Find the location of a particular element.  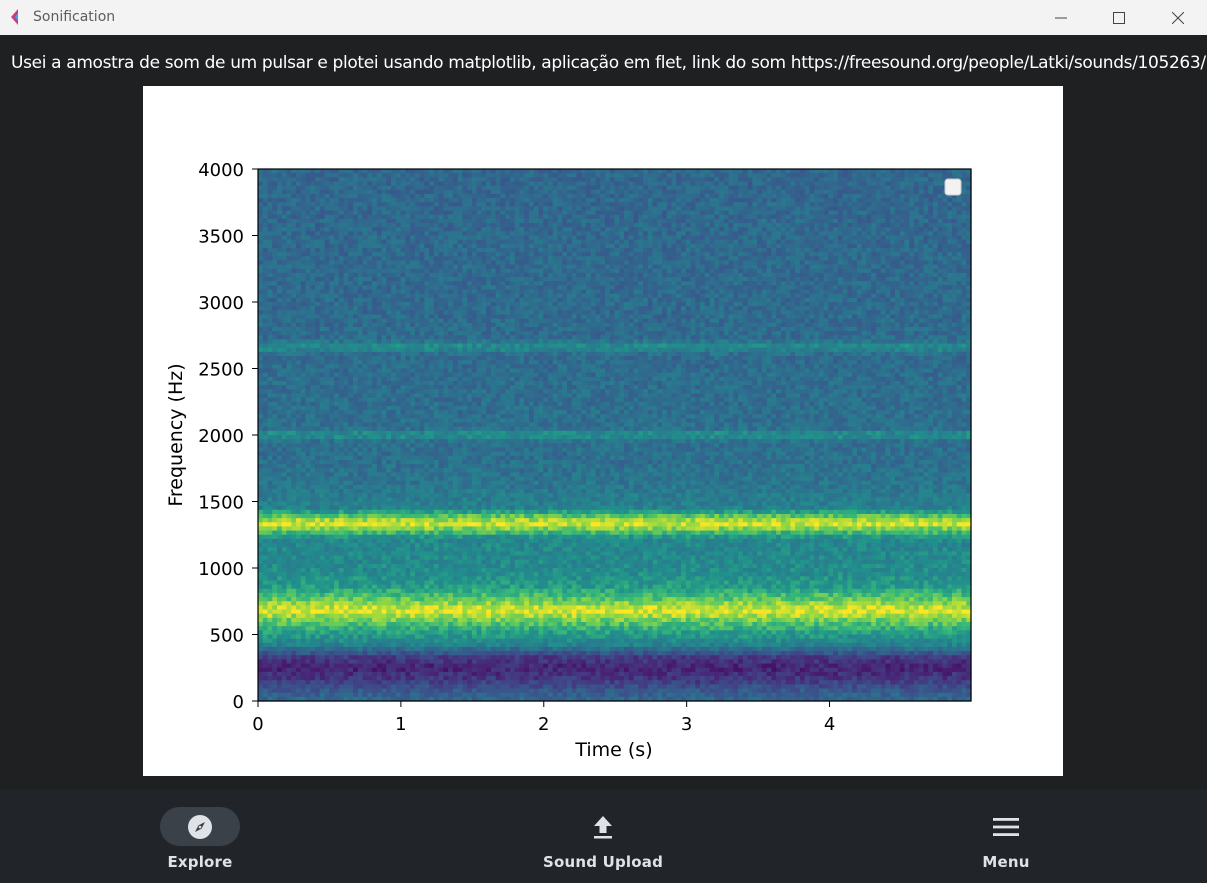

minimize-button is located at coordinates (1061, 17).